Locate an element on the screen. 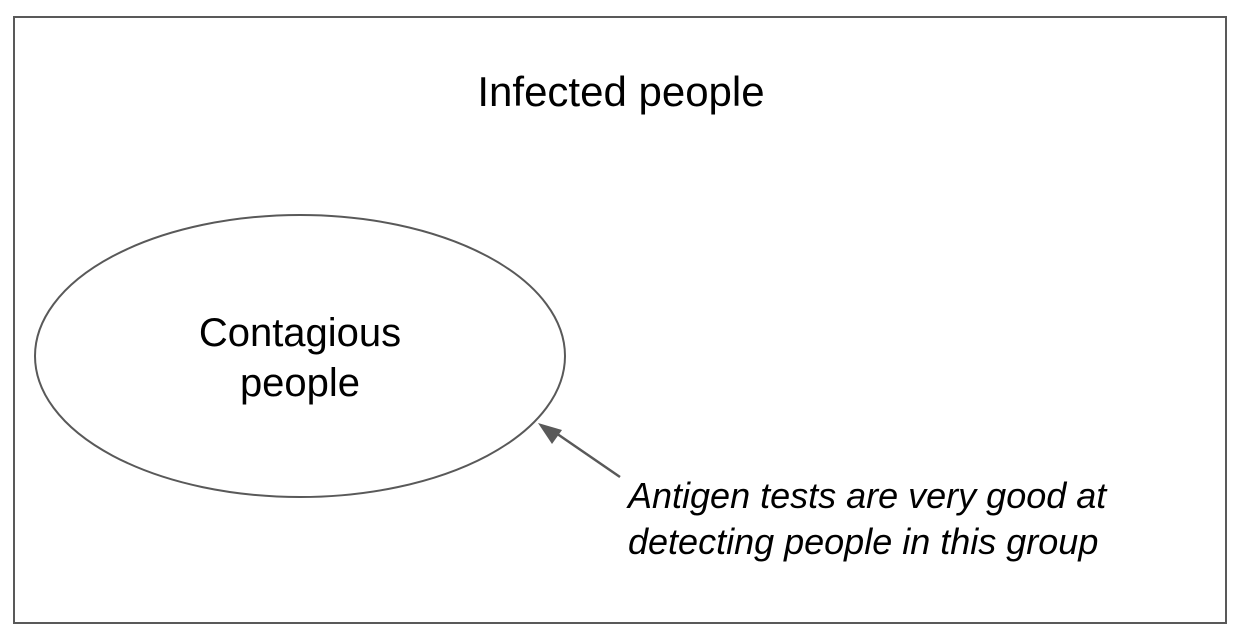  inner-set-label: Contagious people is located at coordinates (300, 358).